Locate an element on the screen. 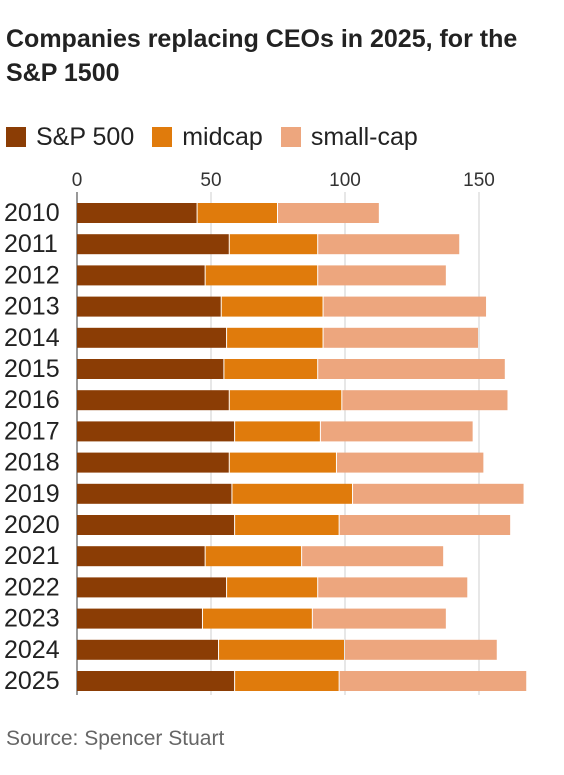  legend-item-midcap: midcap is located at coordinates (207, 137).